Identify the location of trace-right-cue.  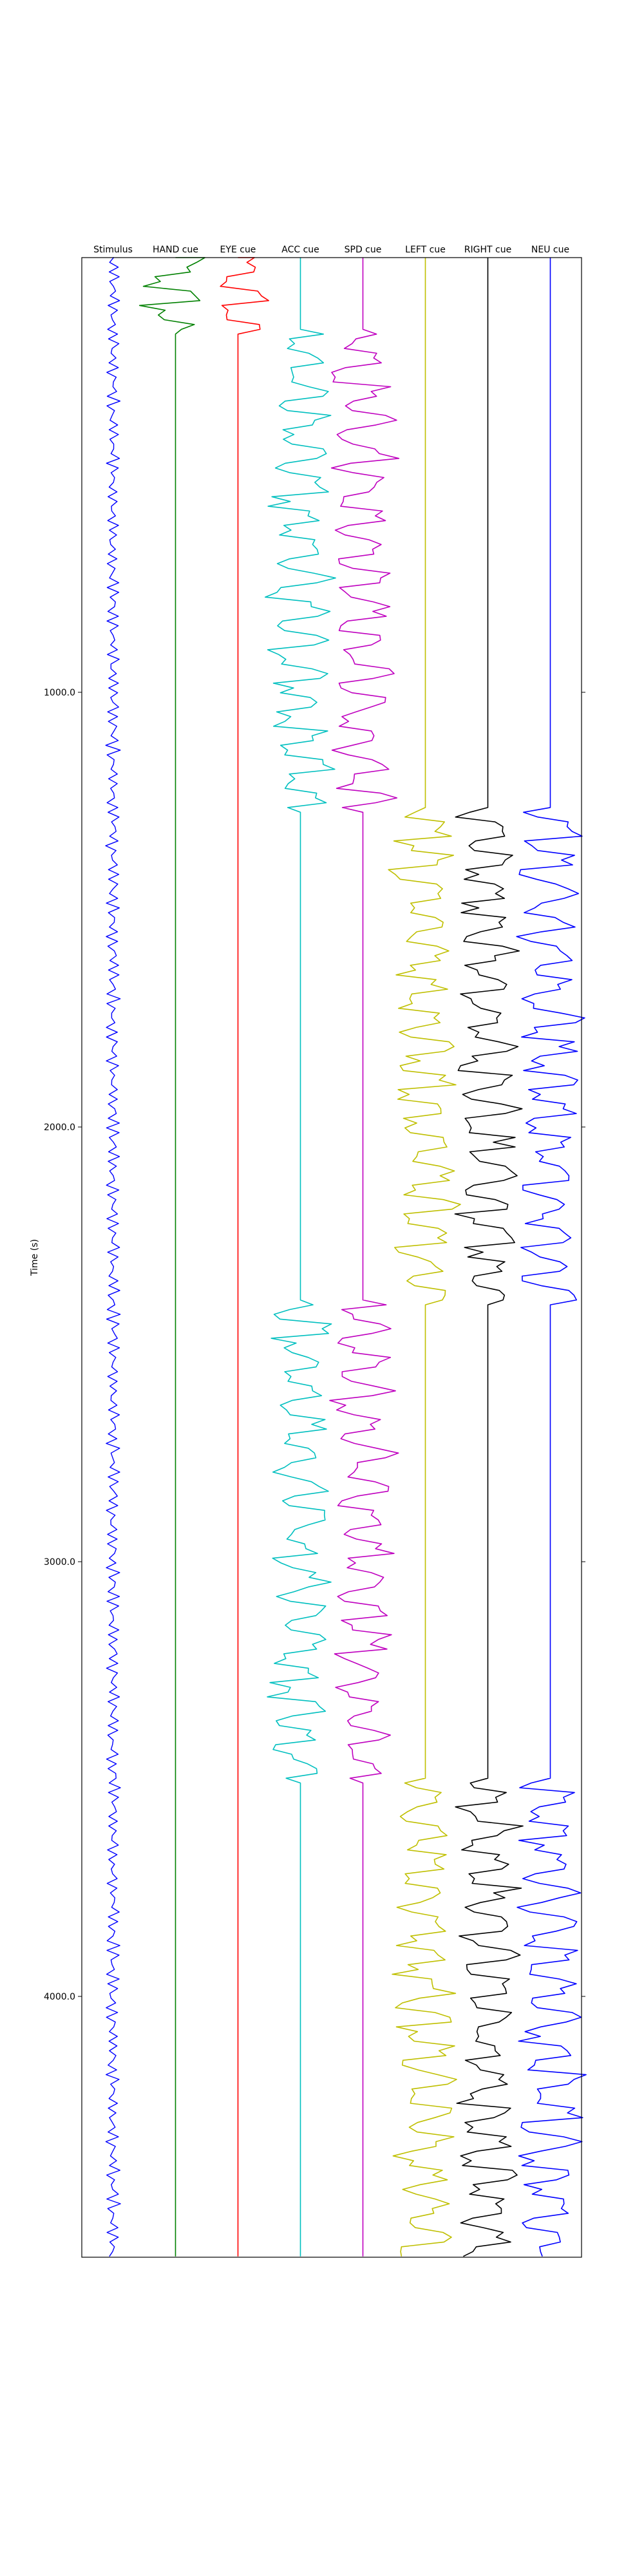
(489, 1257).